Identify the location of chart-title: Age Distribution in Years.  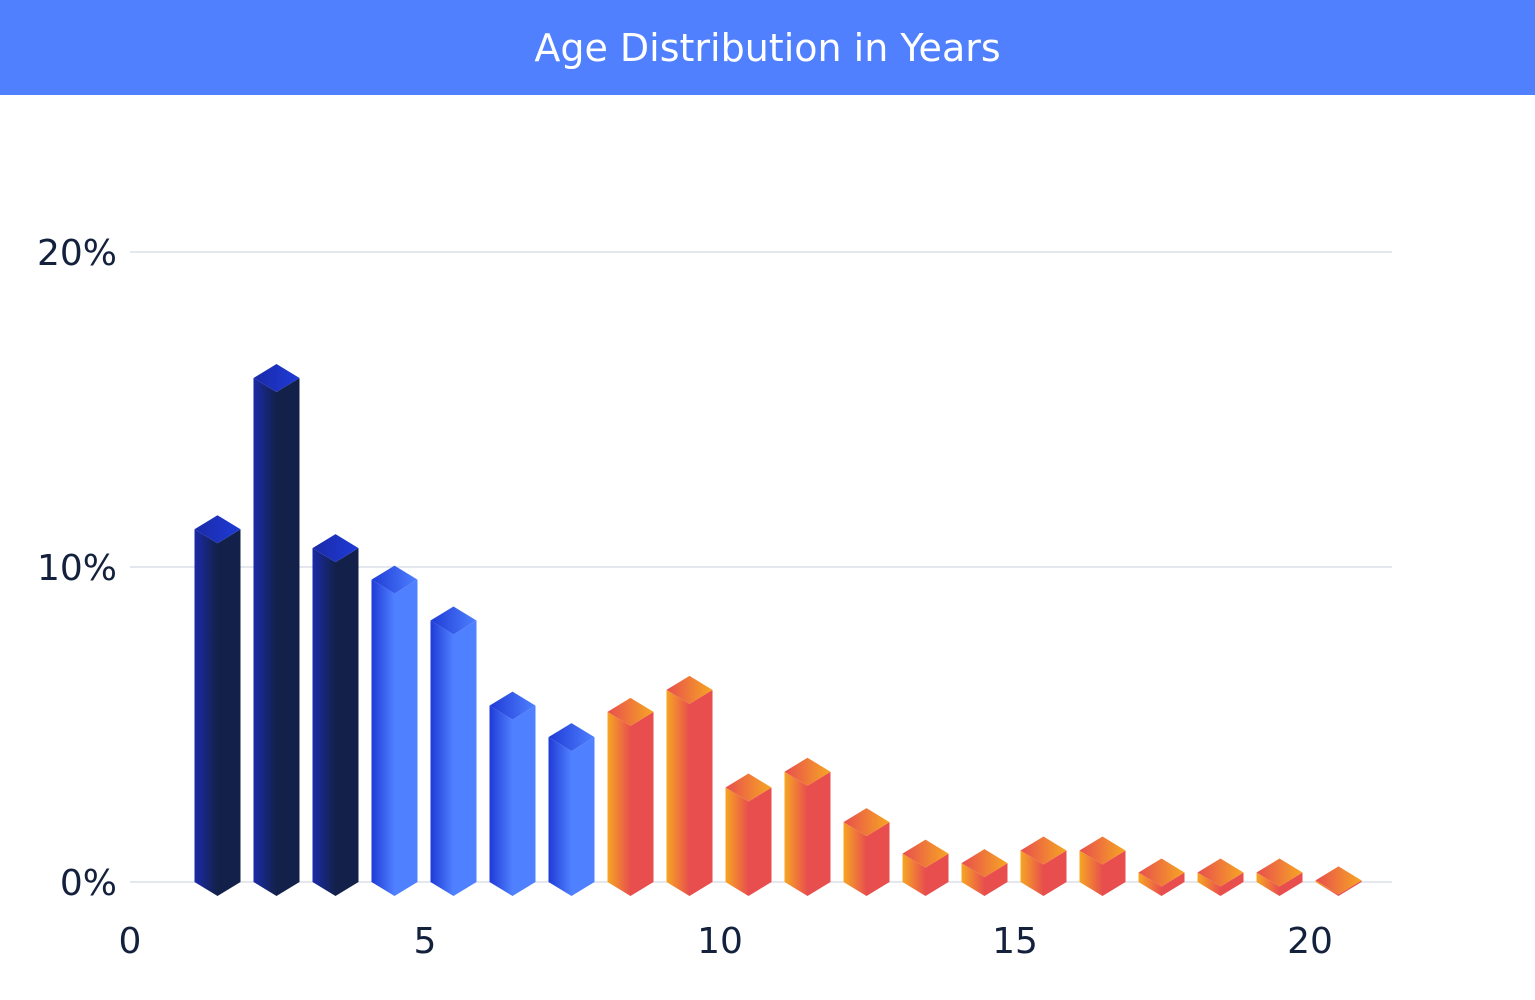
(767, 47).